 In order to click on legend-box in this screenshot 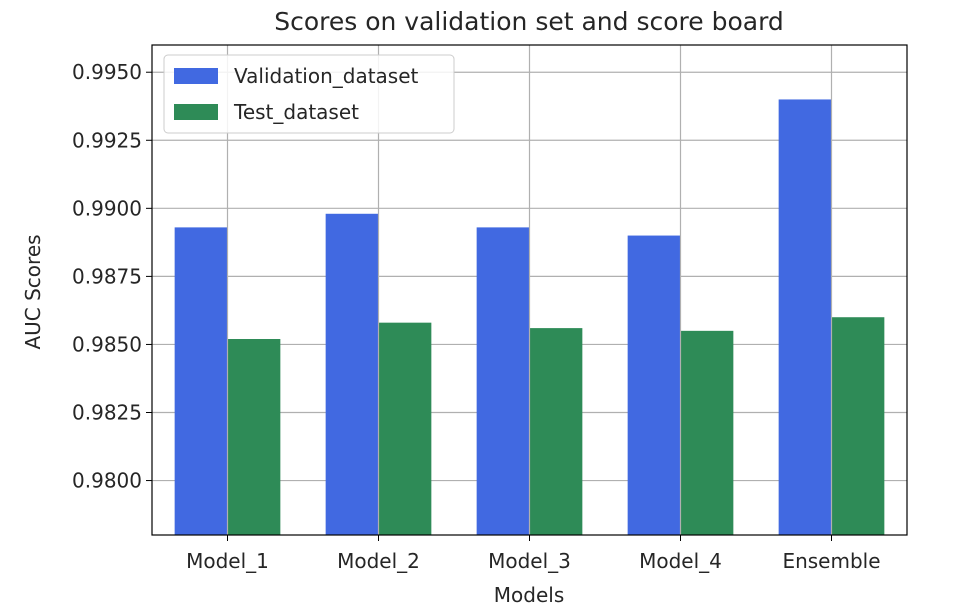, I will do `click(309, 94)`.